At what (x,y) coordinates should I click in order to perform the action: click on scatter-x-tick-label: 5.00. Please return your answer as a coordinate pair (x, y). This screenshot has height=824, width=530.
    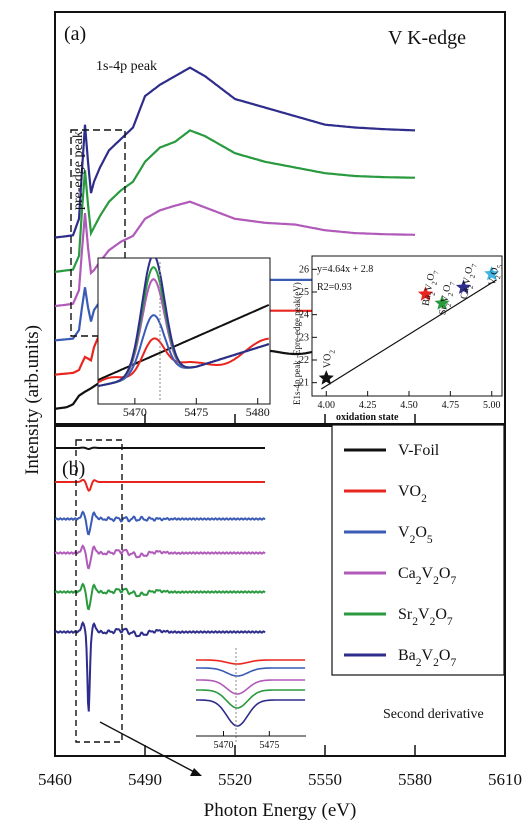
    Looking at the image, I should click on (492, 405).